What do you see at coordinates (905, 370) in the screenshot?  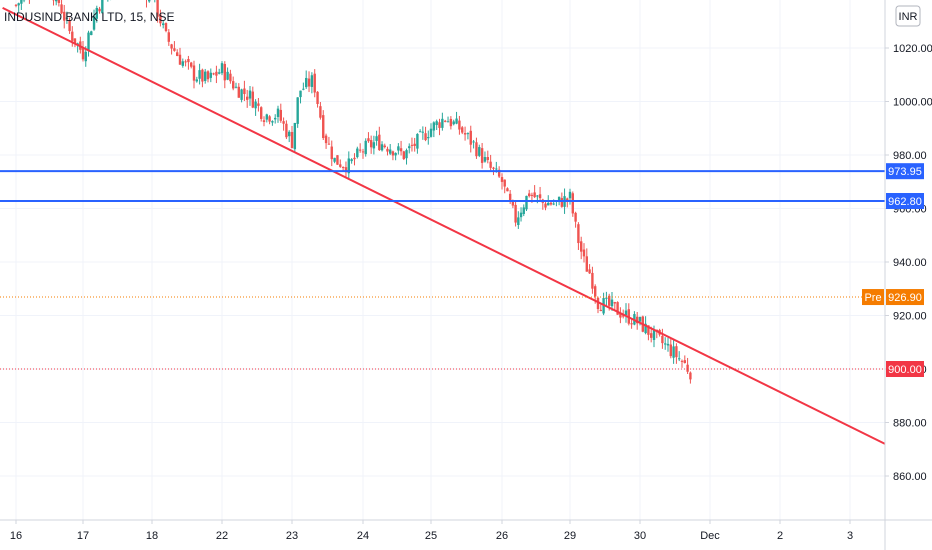 I see `last-price-tag-label: 900.00` at bounding box center [905, 370].